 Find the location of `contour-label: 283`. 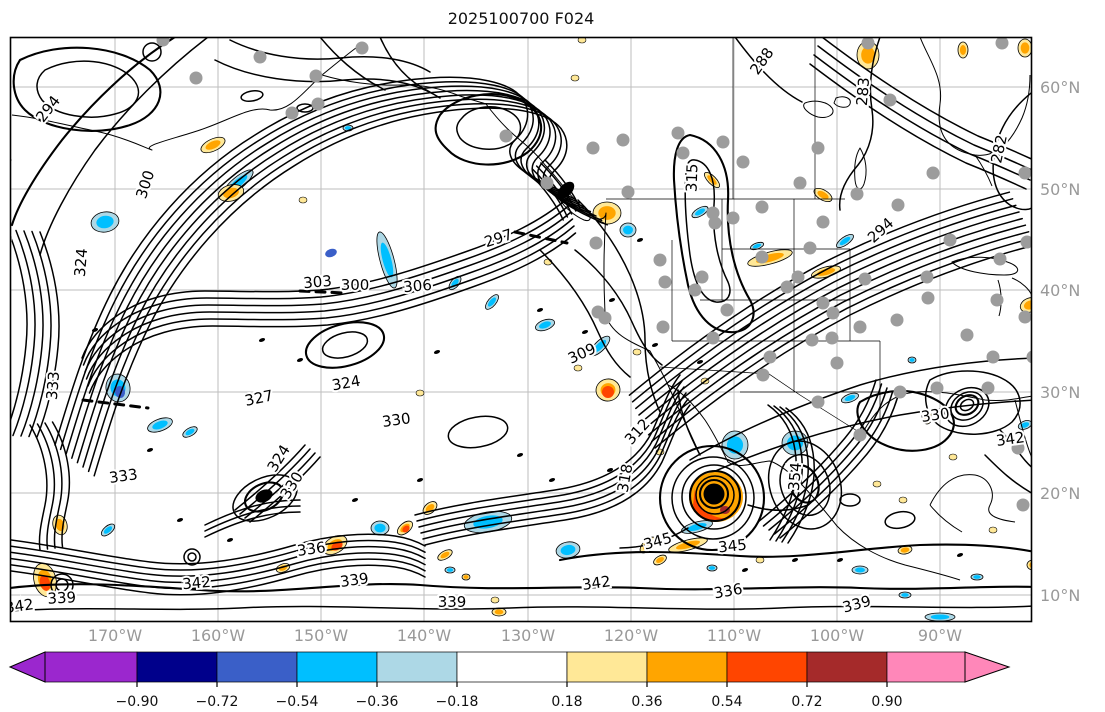

contour-label: 283 is located at coordinates (863, 92).